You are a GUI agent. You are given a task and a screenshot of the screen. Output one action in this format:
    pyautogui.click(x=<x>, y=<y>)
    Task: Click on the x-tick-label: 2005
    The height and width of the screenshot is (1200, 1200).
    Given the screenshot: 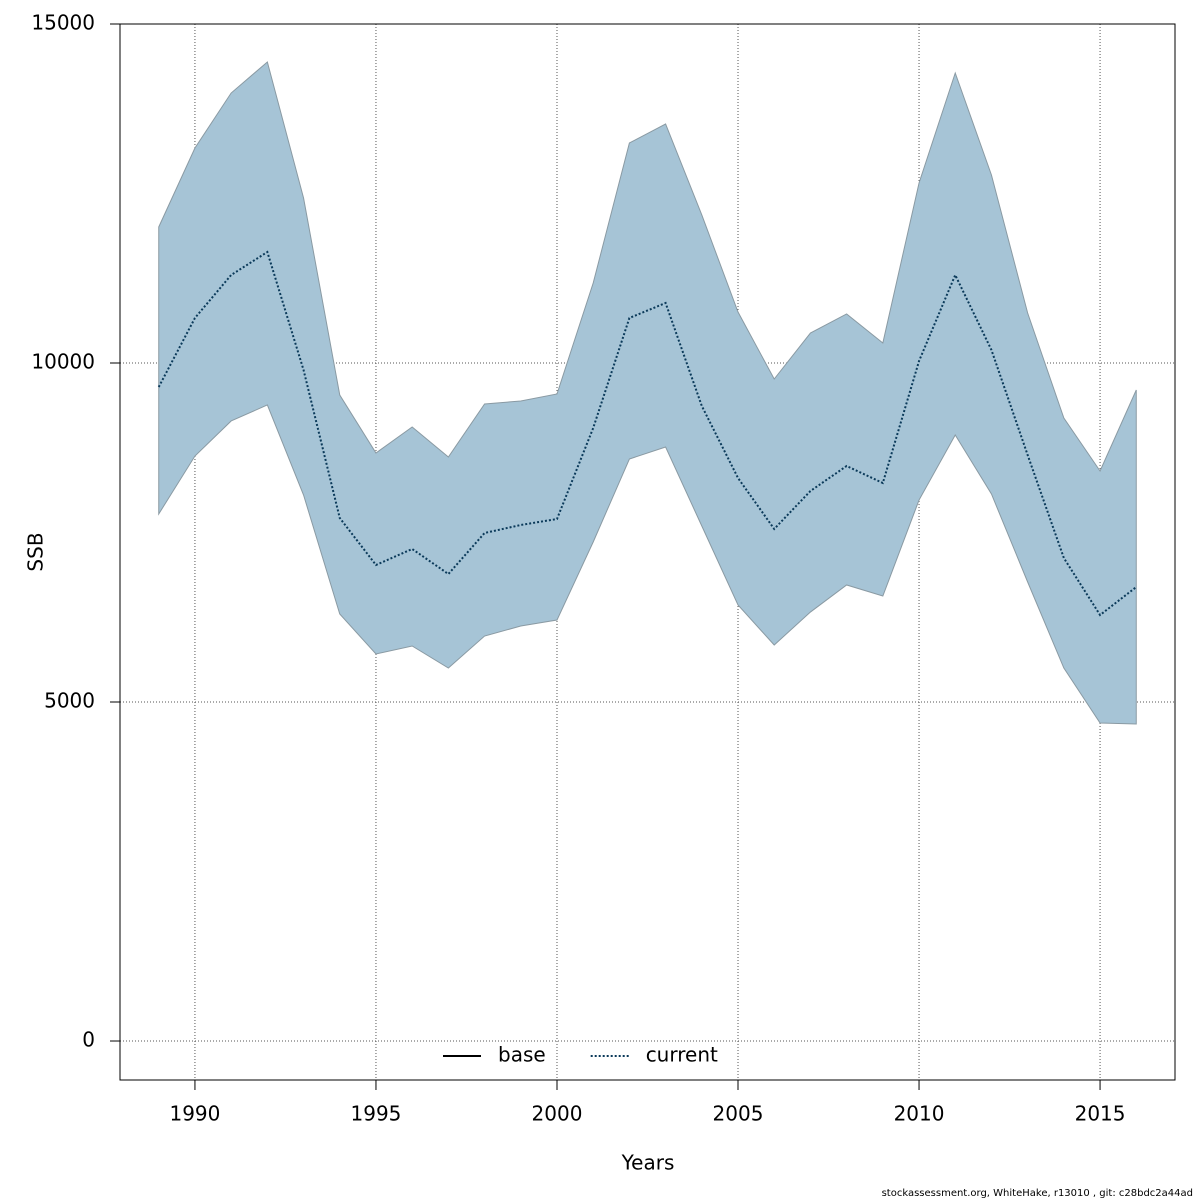 What is the action you would take?
    pyautogui.click(x=738, y=1114)
    